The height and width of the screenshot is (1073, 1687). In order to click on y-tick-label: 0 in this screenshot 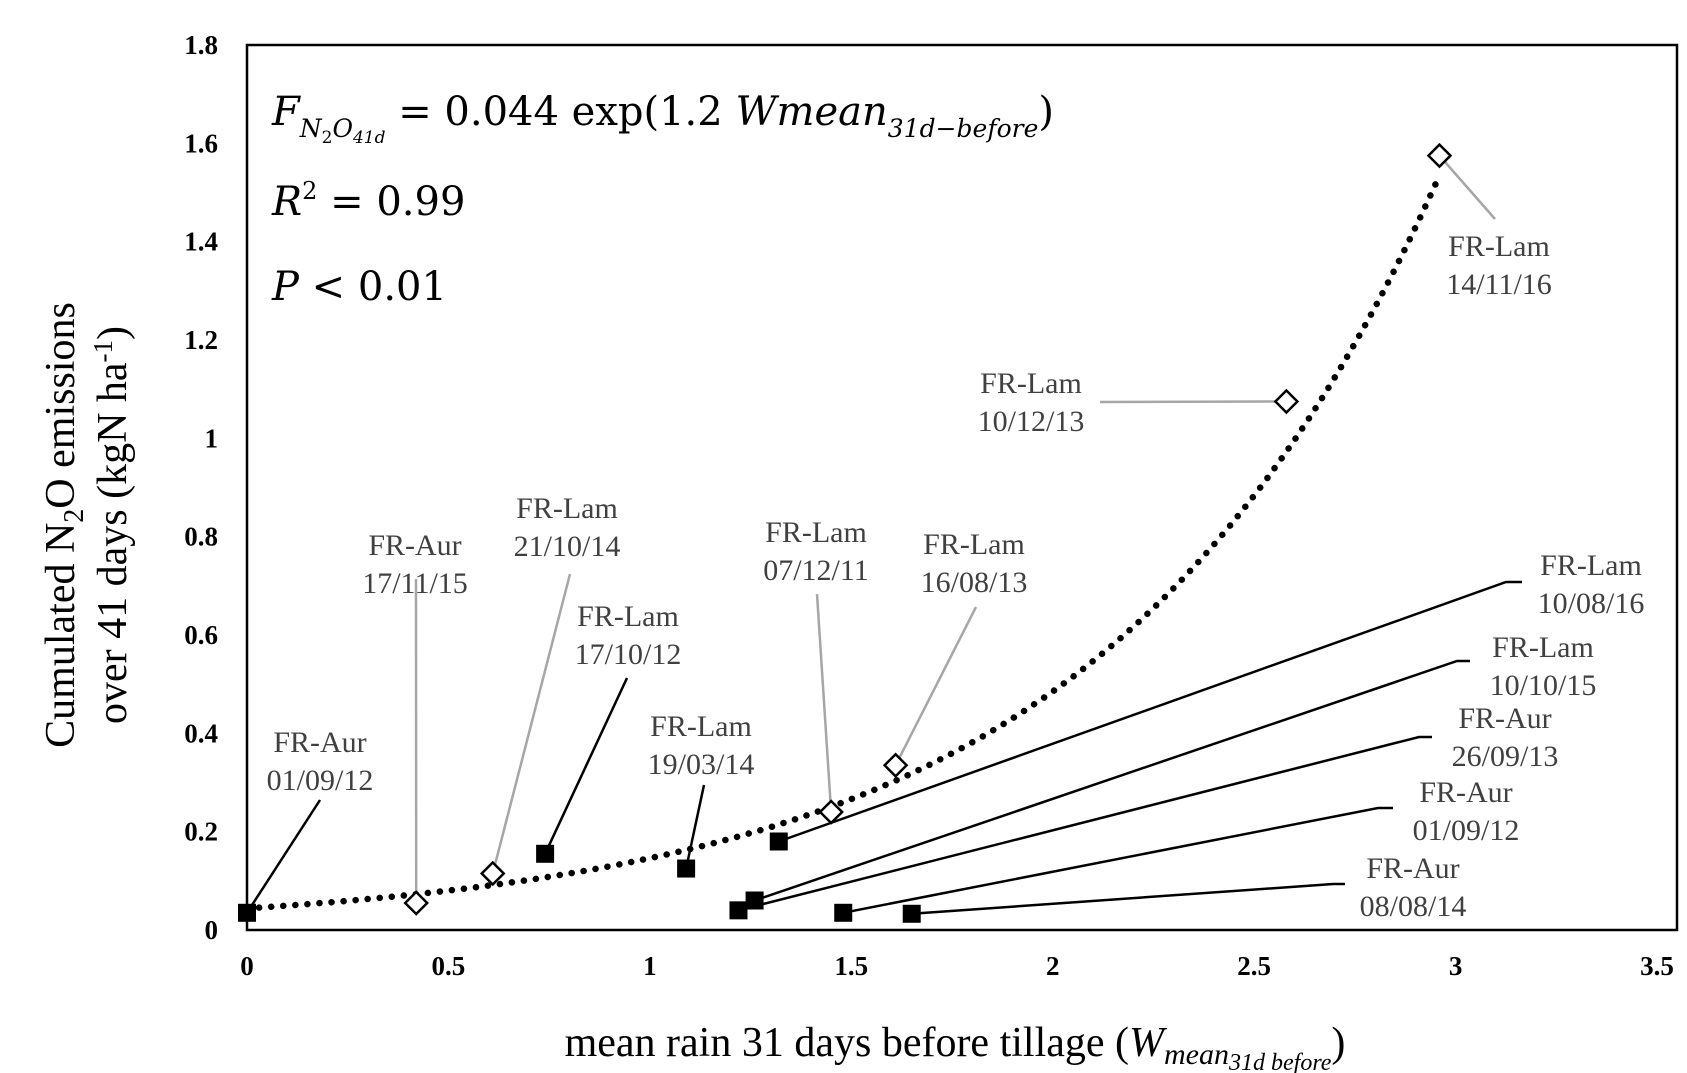, I will do `click(212, 930)`.